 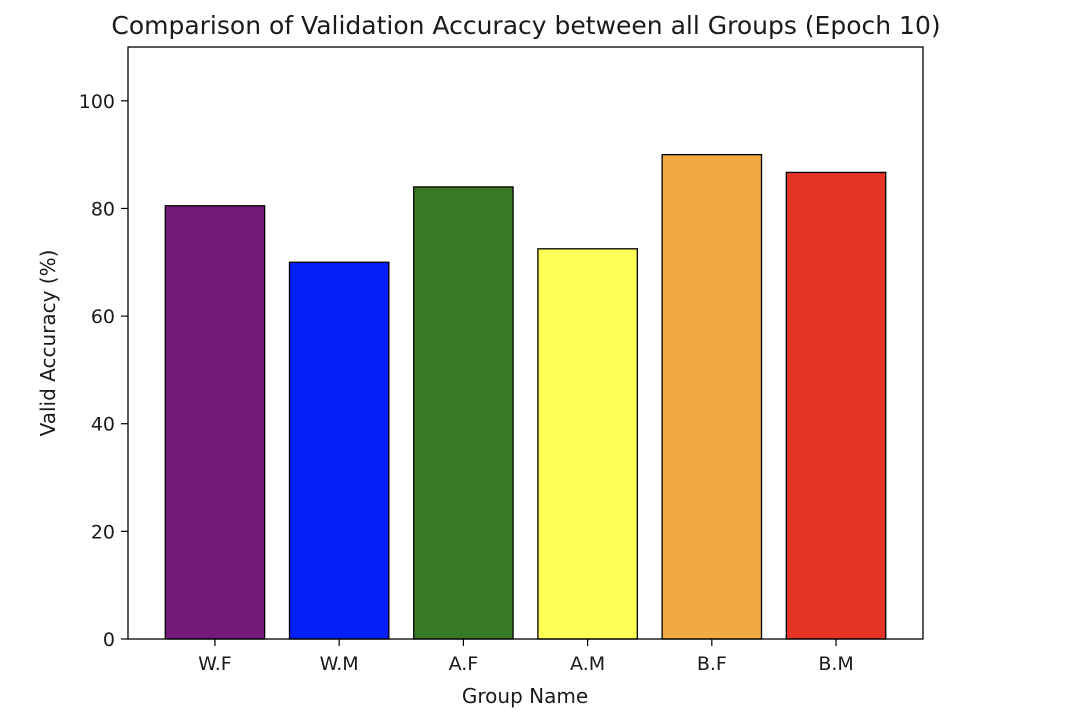 What do you see at coordinates (103, 532) in the screenshot?
I see `y-tick-label: 20` at bounding box center [103, 532].